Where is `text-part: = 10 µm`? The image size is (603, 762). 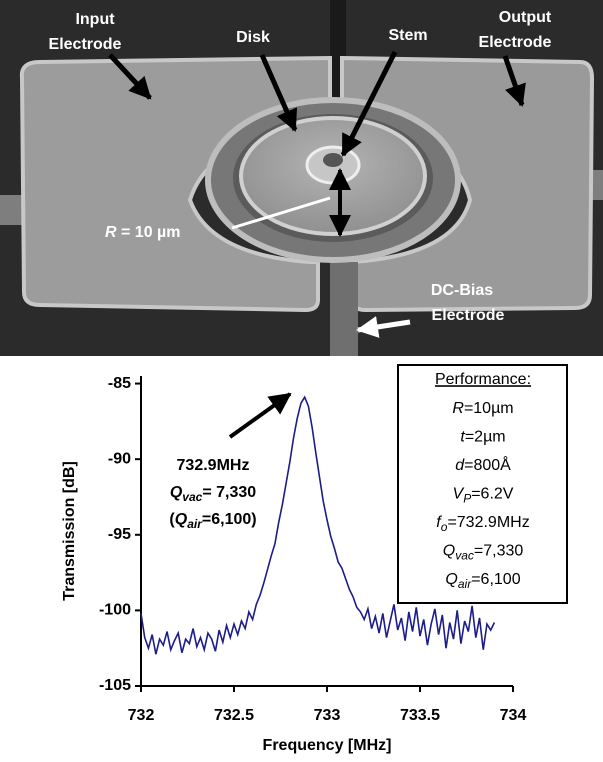
text-part: = 10 µm is located at coordinates (149, 232).